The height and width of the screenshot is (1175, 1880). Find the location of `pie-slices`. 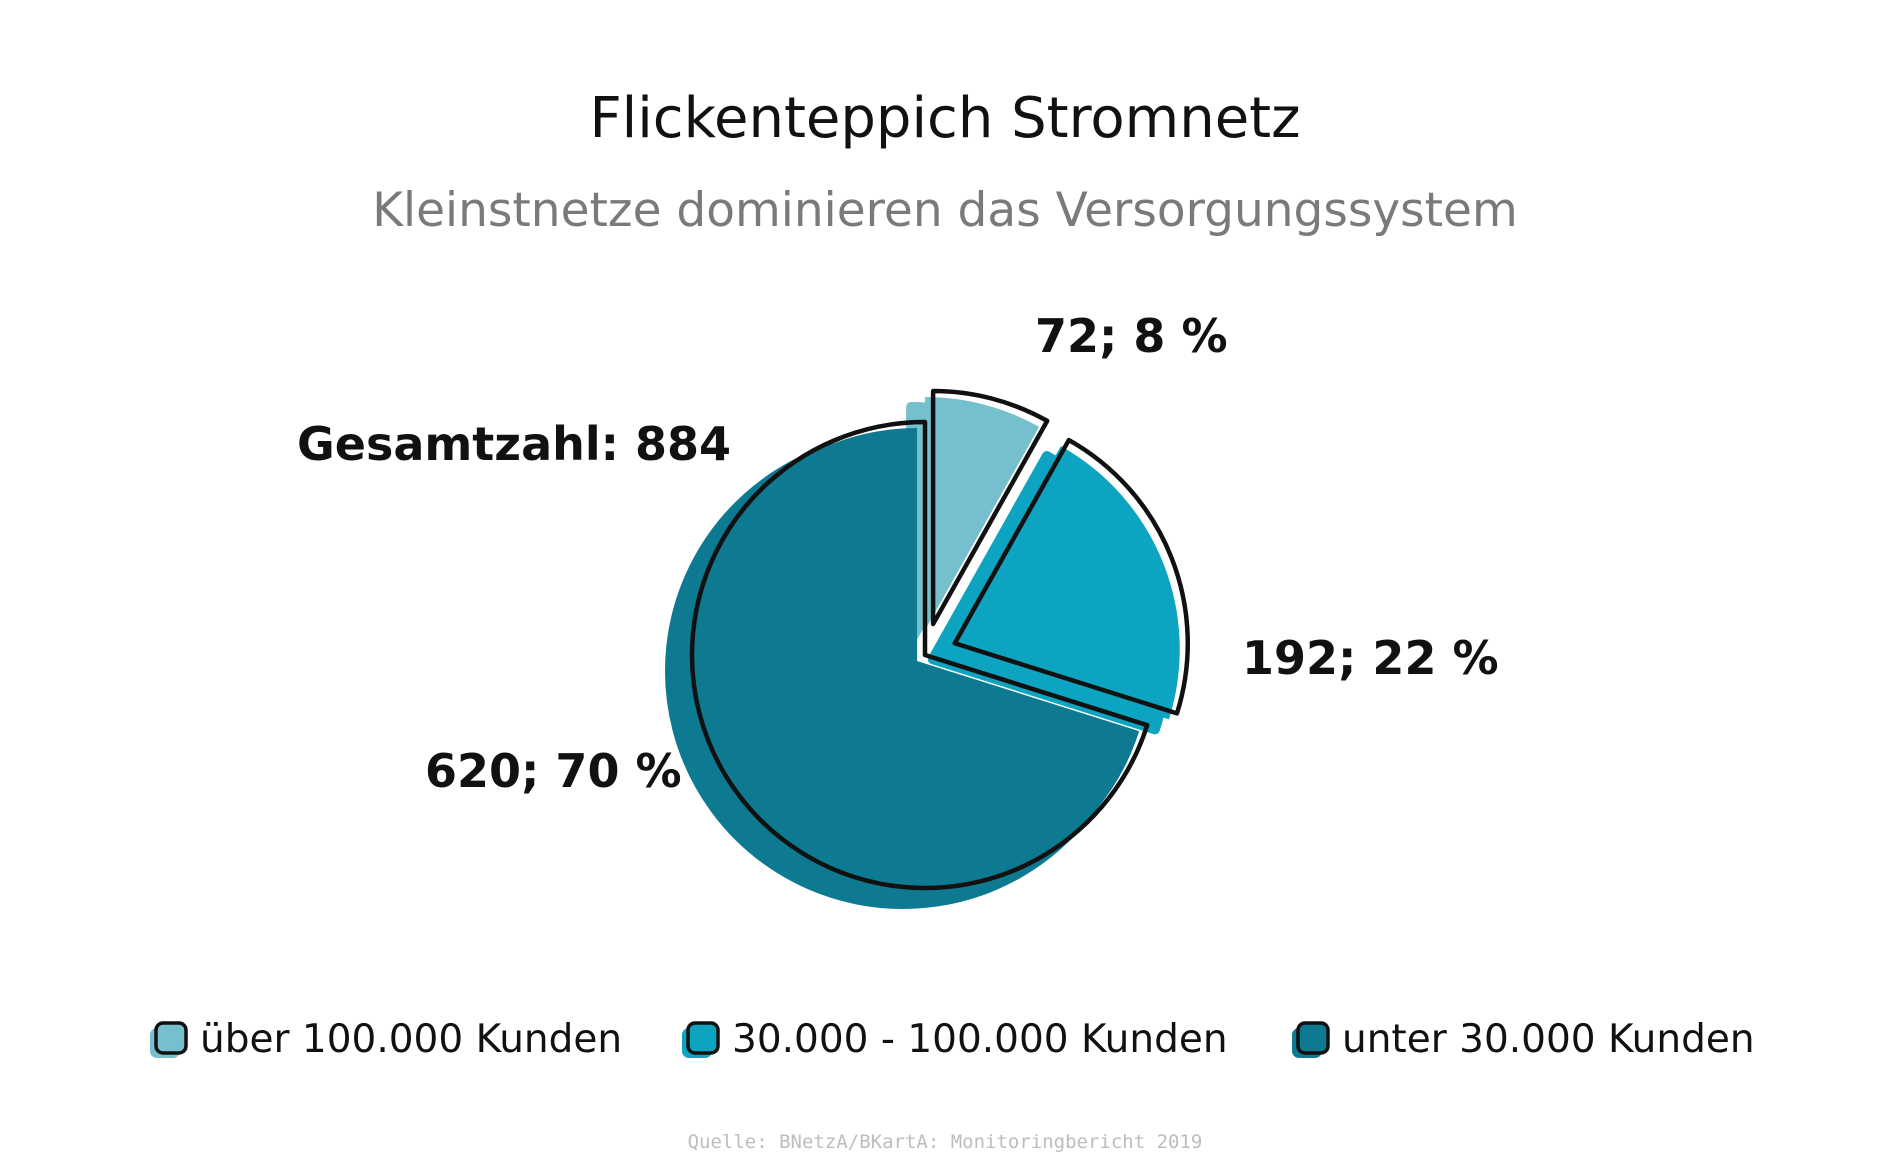

pie-slices is located at coordinates (927, 648).